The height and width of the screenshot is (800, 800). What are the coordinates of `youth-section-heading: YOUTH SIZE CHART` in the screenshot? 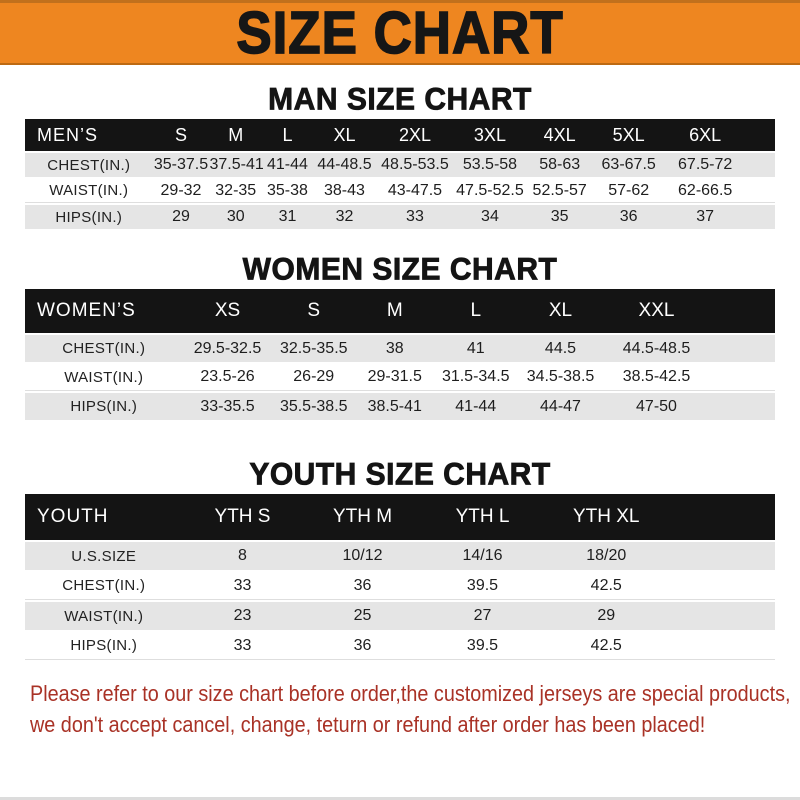 It's located at (400, 474).